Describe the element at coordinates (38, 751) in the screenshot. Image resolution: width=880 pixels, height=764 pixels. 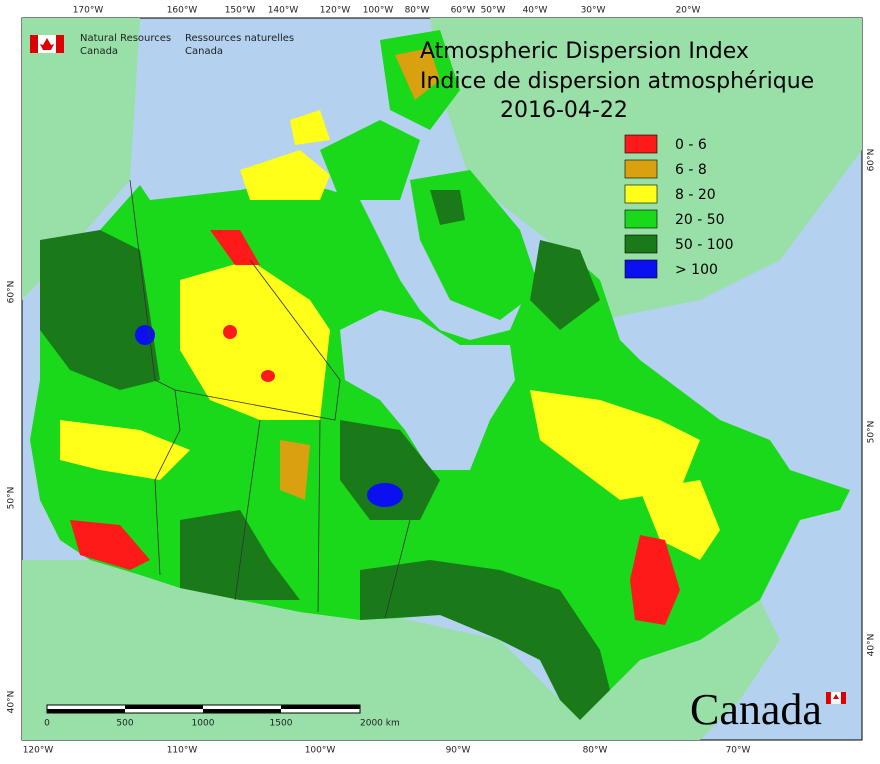
I see `bottom-label: 120°W` at that location.